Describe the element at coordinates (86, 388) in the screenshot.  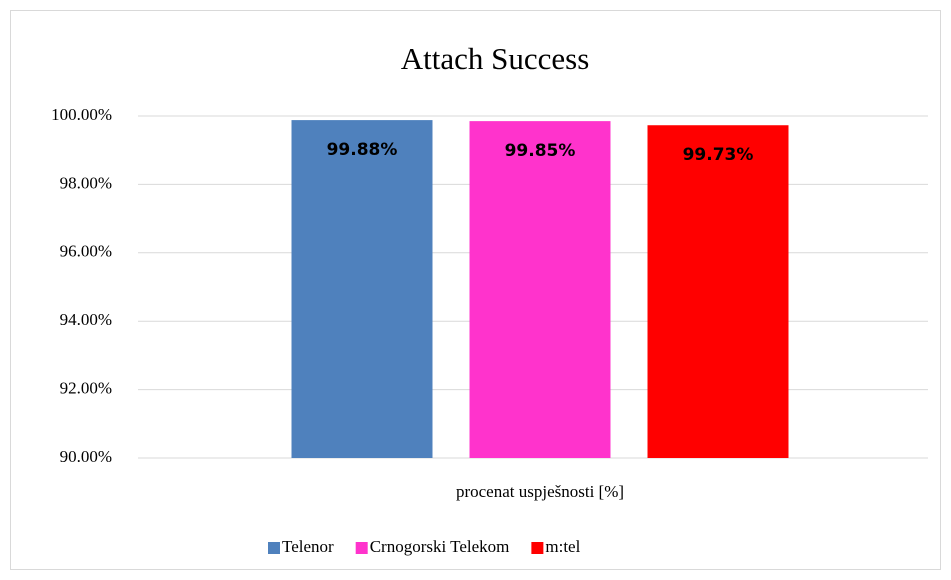
I see `y-tick-label: 92.00%` at that location.